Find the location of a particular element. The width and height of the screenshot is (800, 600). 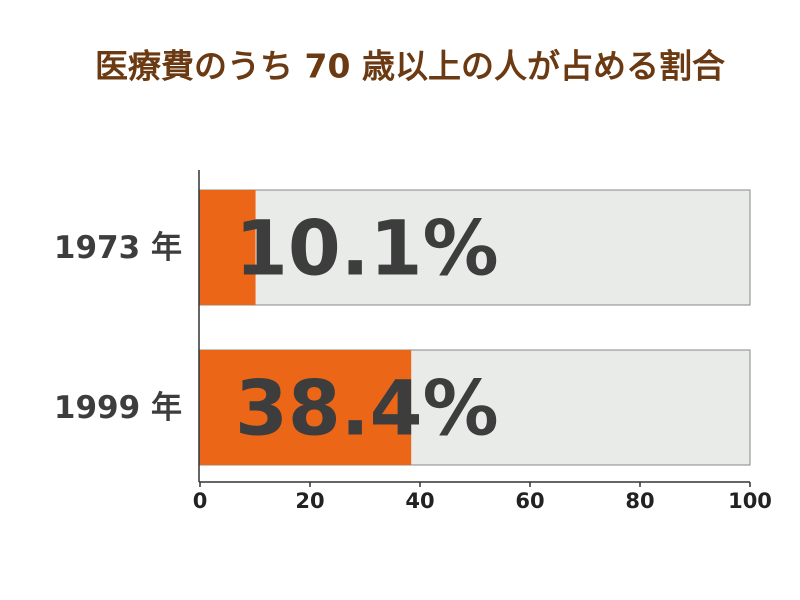

category-label: 1973 年 is located at coordinates (118, 248).